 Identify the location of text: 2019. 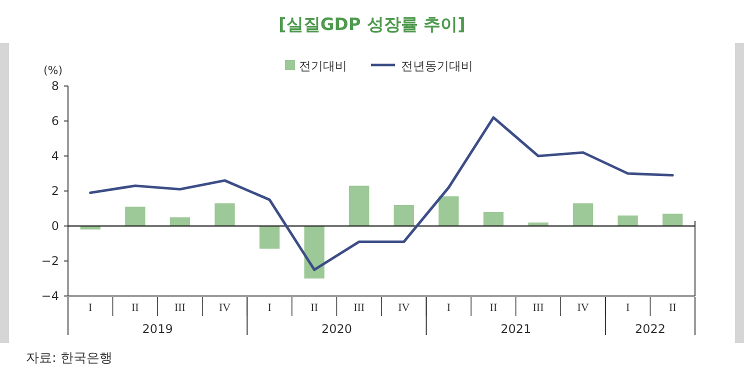
(157, 329).